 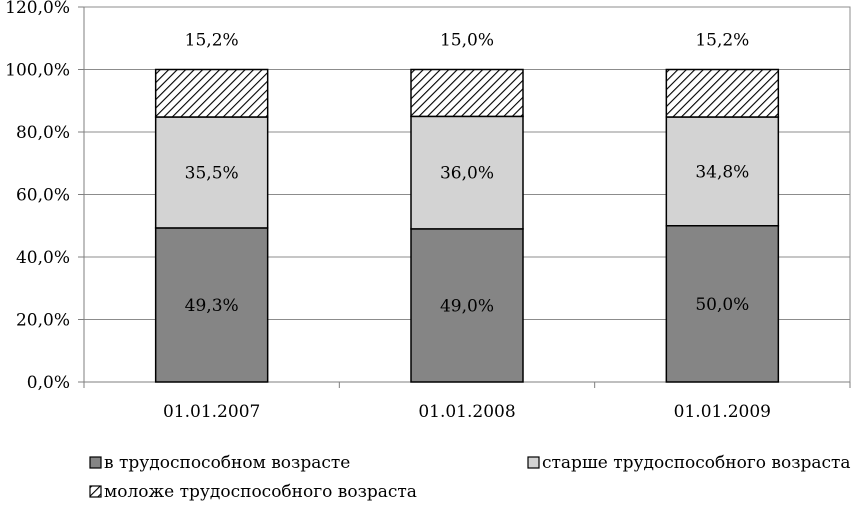 What do you see at coordinates (37, 71) in the screenshot?
I see `y-tick-label: 100,0%` at bounding box center [37, 71].